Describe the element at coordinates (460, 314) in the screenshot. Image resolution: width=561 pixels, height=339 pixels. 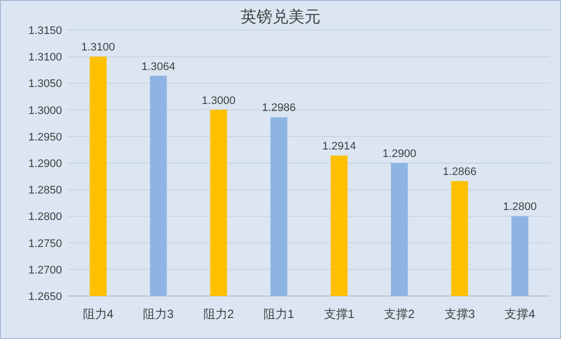
I see `x-tick-label: 支撑3` at that location.